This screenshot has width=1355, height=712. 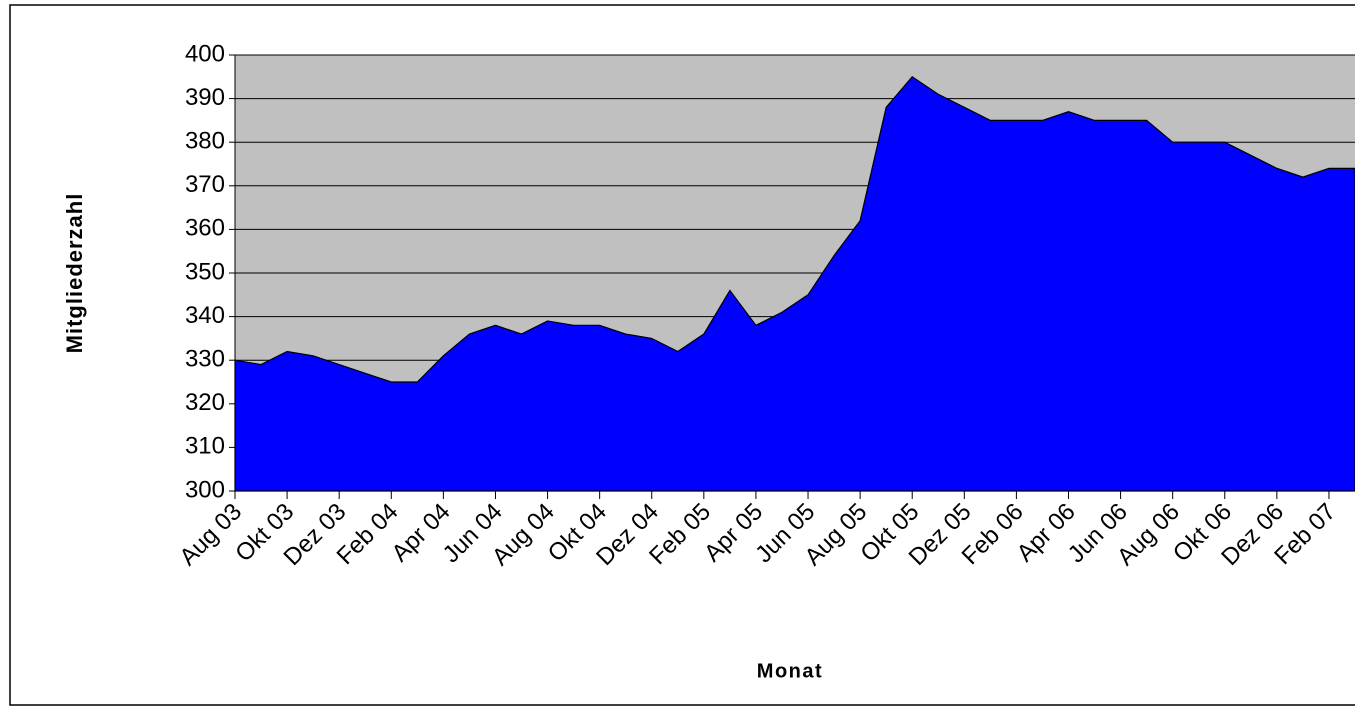 What do you see at coordinates (74, 273) in the screenshot?
I see `y-axis-label: Mitgliederzahl` at bounding box center [74, 273].